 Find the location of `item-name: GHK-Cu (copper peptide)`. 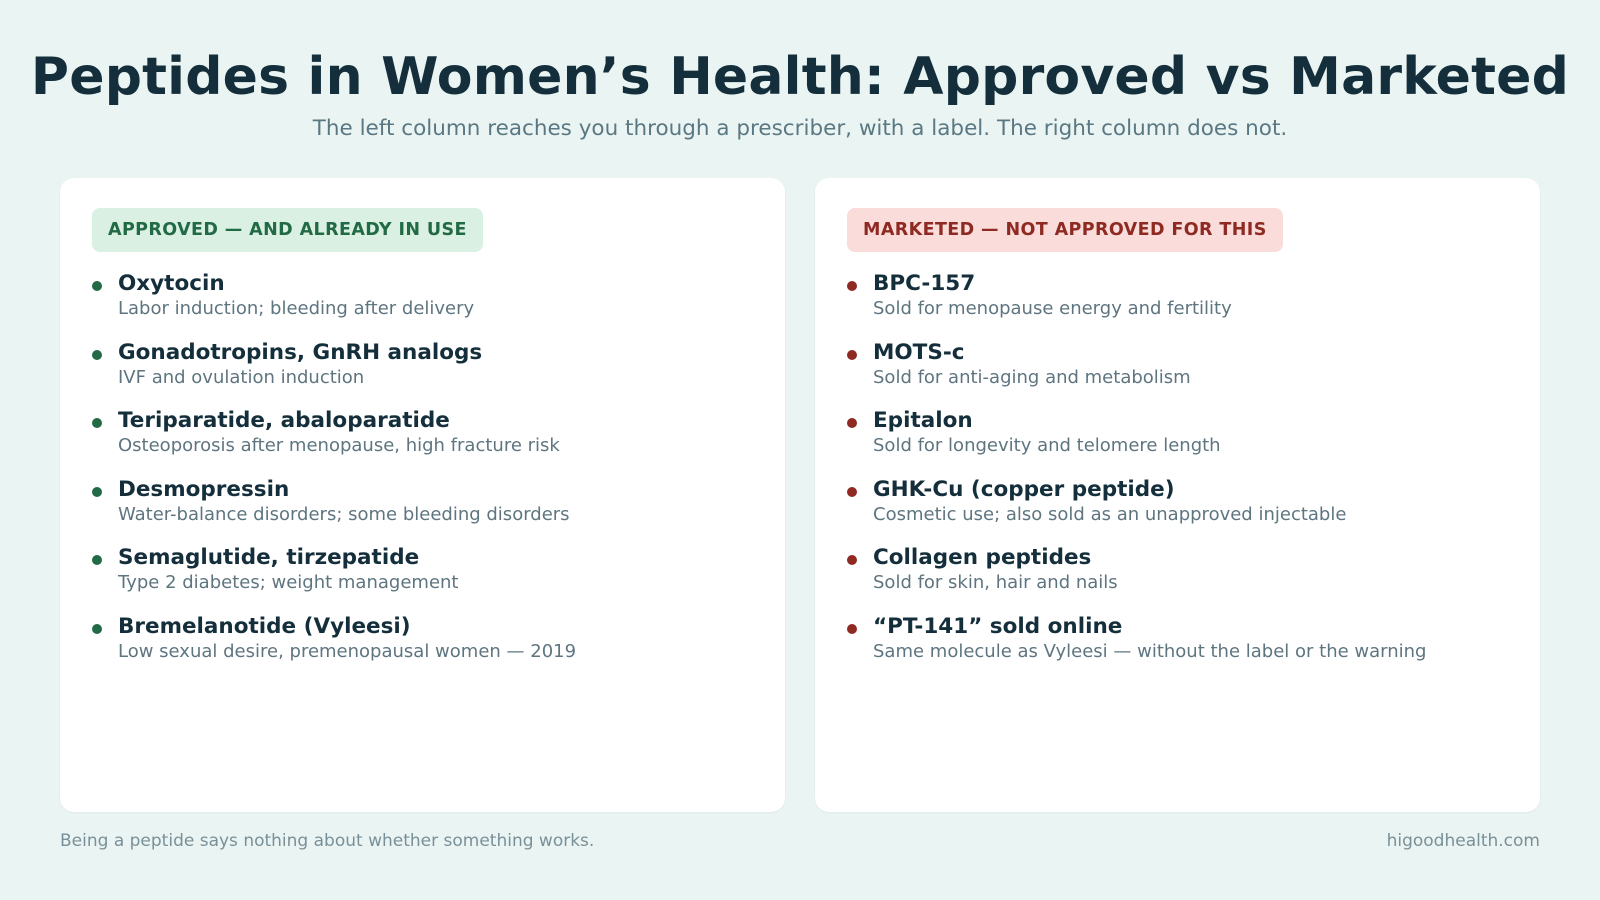

item-name: GHK-Cu (copper peptide) is located at coordinates (1024, 489).